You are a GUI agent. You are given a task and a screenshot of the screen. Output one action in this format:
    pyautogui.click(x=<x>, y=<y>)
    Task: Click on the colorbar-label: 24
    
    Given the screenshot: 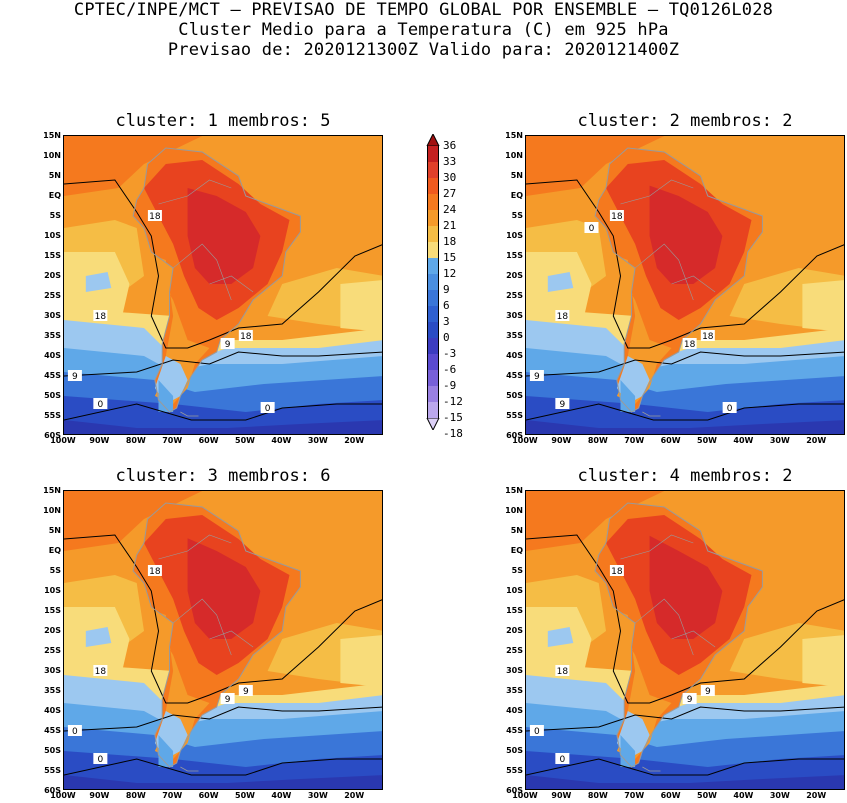 What is the action you would take?
    pyautogui.click(x=450, y=209)
    